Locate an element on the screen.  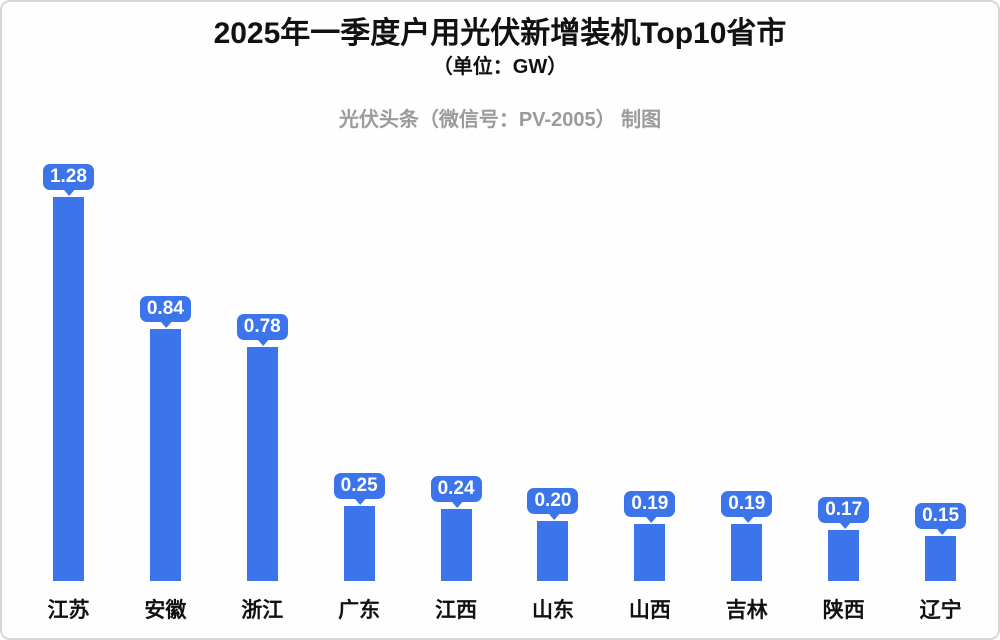
bar-column: 0.17 is located at coordinates (843, 539).